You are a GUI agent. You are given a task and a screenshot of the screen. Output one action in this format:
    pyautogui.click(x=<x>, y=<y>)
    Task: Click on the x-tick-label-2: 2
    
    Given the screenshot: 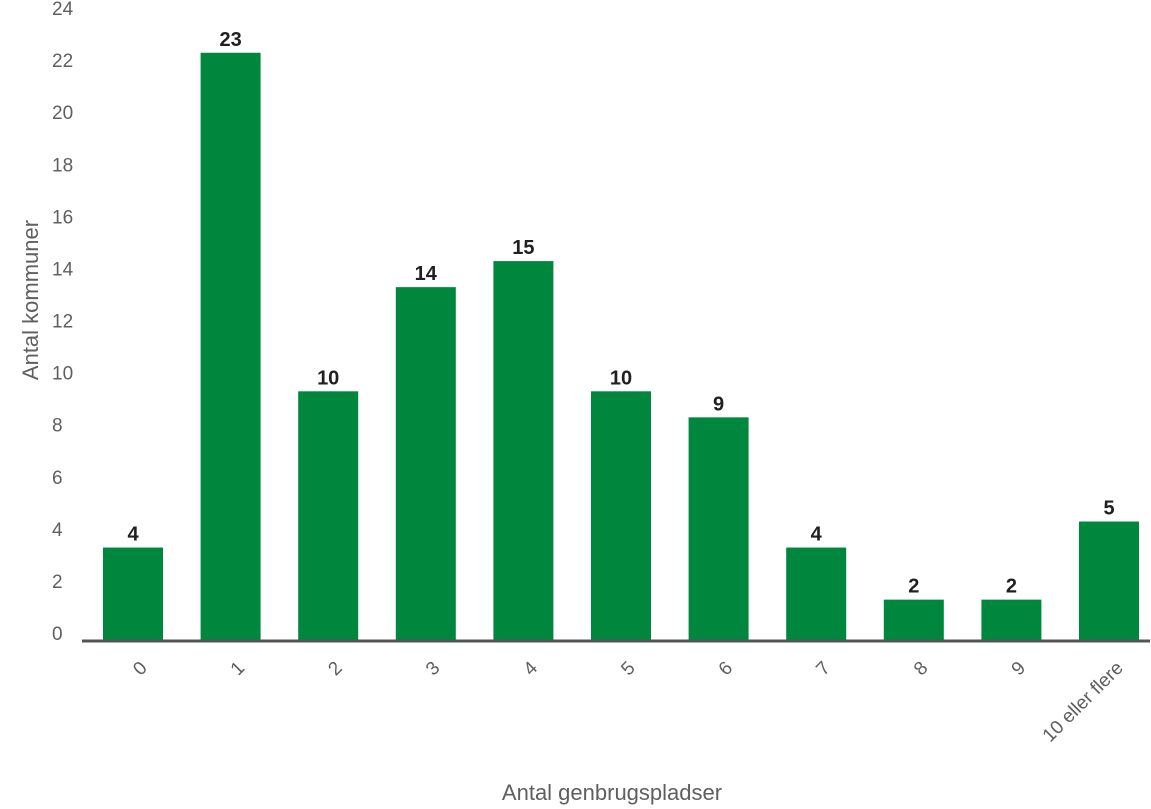 What is the action you would take?
    pyautogui.click(x=335, y=669)
    